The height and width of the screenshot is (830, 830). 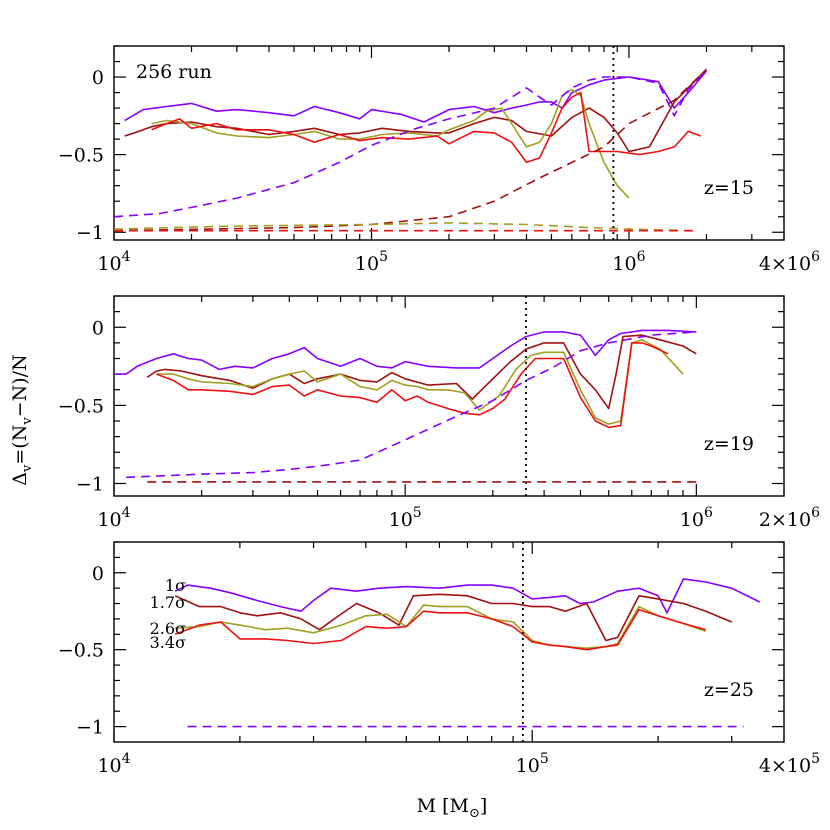 What do you see at coordinates (452, 808) in the screenshot?
I see `x-axis-title: M [M⊙]` at bounding box center [452, 808].